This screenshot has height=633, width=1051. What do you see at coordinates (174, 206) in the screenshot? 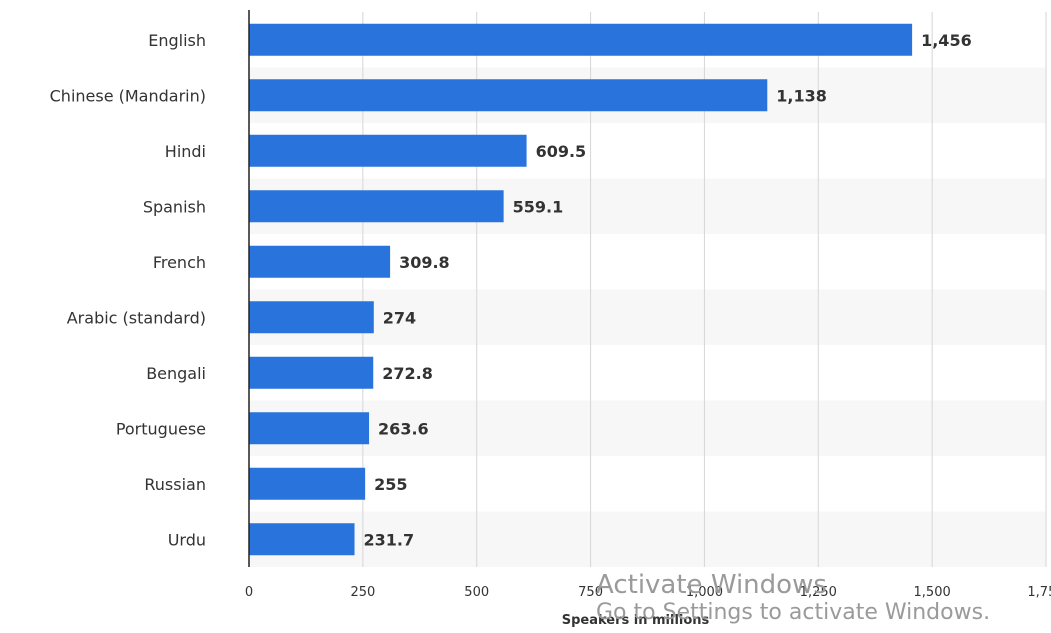
I see `category-label: Spanish` at bounding box center [174, 206].